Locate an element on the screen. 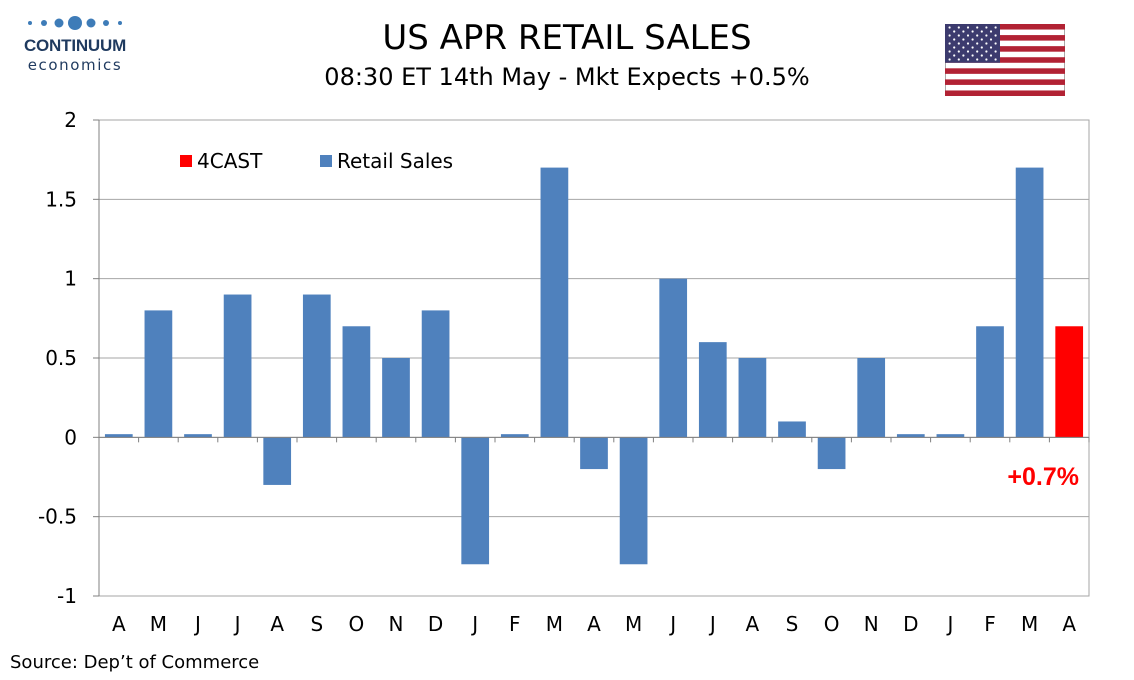  y-tick-label: -1 is located at coordinates (67, 596).